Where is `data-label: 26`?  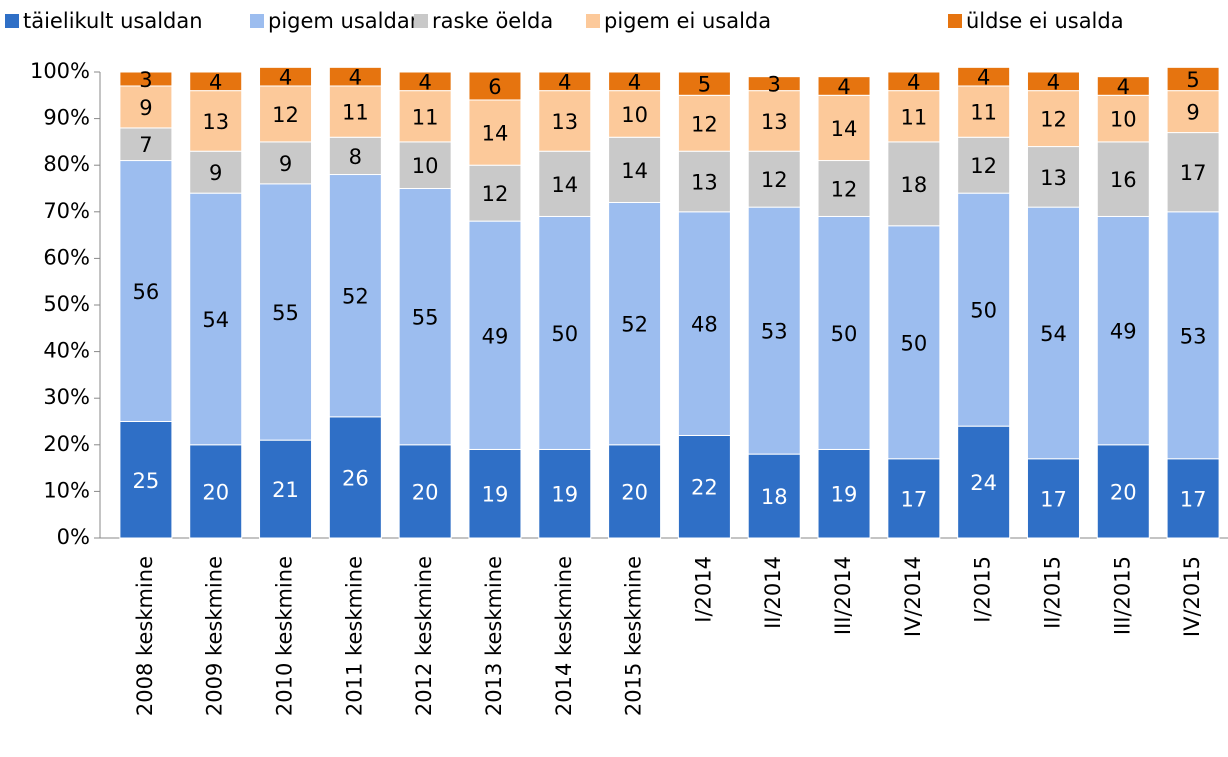 data-label: 26 is located at coordinates (355, 478).